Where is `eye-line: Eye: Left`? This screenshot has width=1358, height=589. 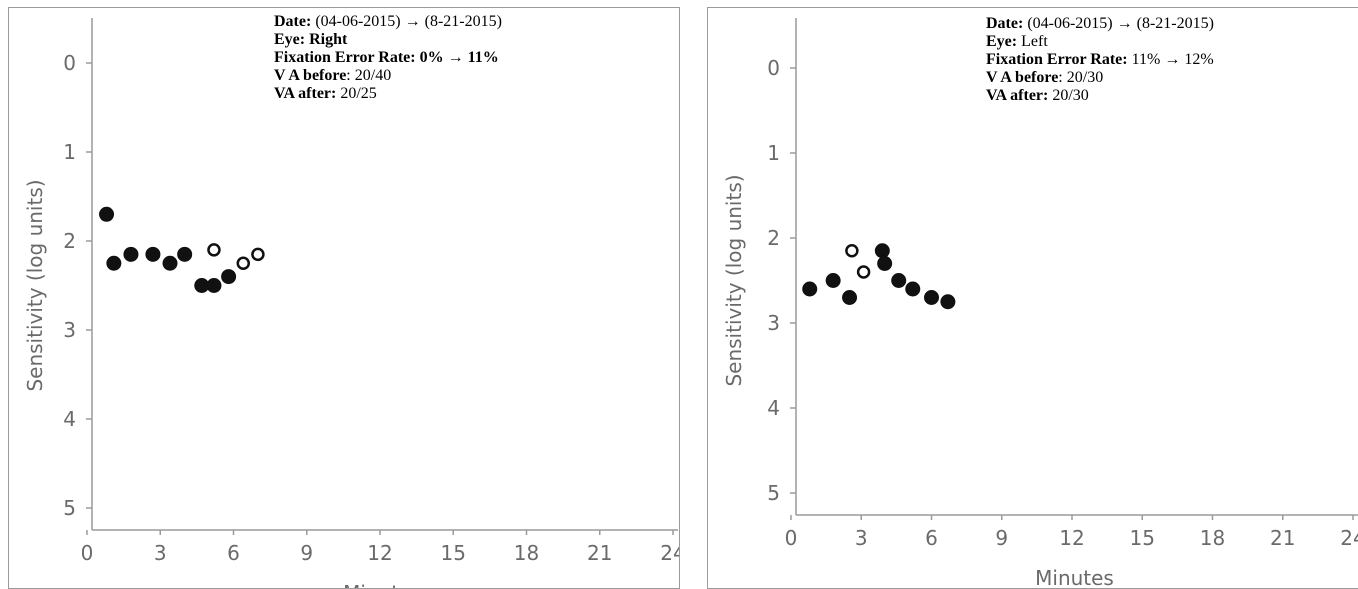
eye-line: Eye: Left is located at coordinates (1100, 42).